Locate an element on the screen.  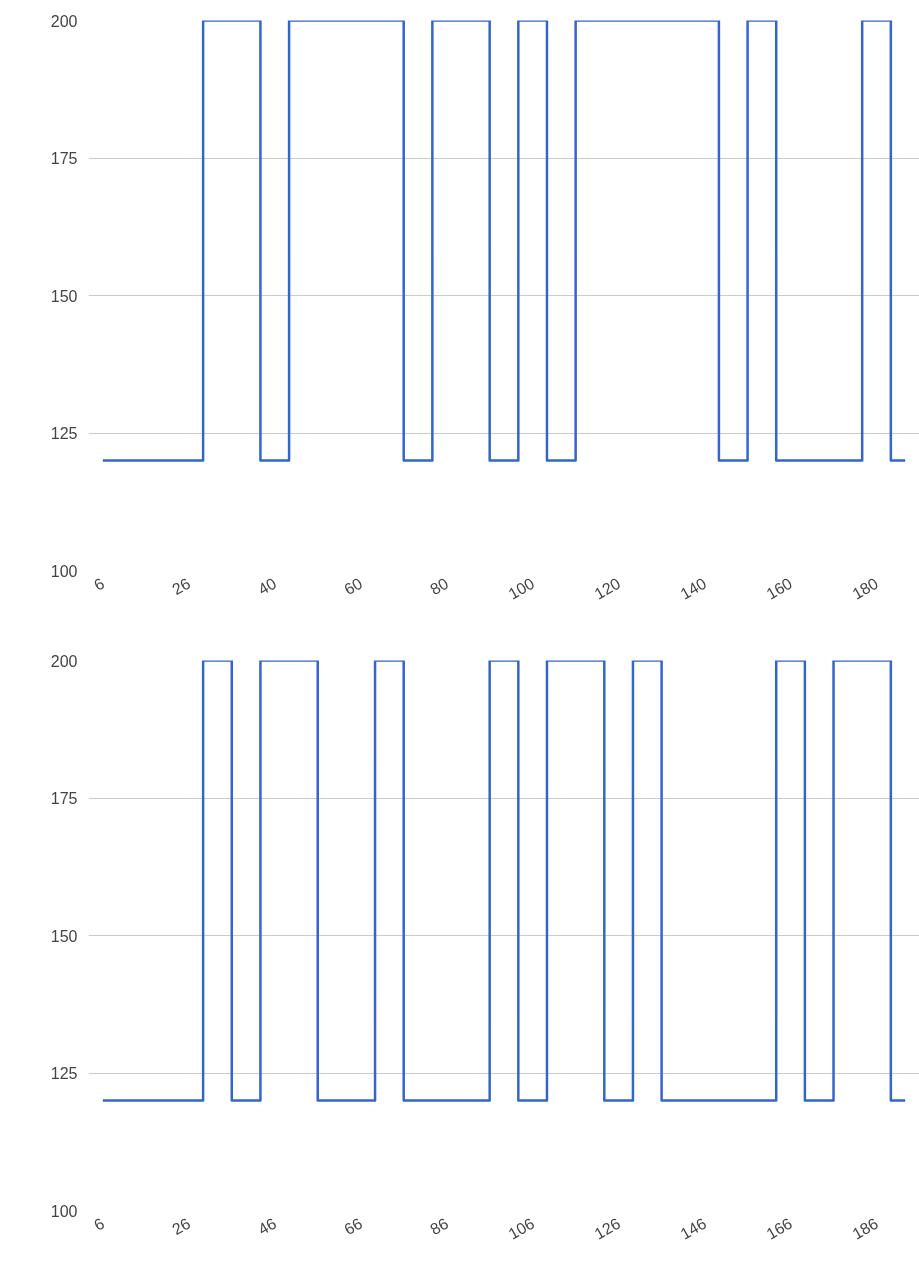
x-tick-label: 100 is located at coordinates (521, 588).